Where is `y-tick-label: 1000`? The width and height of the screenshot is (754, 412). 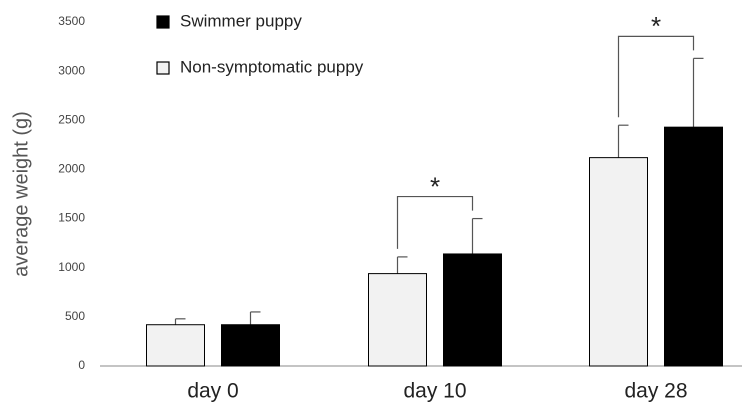 y-tick-label: 1000 is located at coordinates (71, 267).